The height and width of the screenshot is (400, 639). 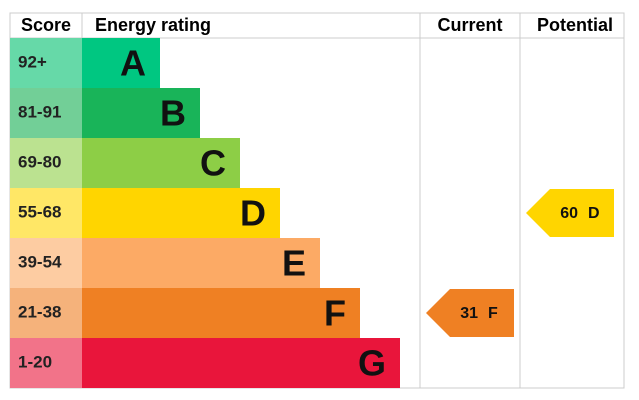 I want to click on score-label: 39-54, so click(x=40, y=261).